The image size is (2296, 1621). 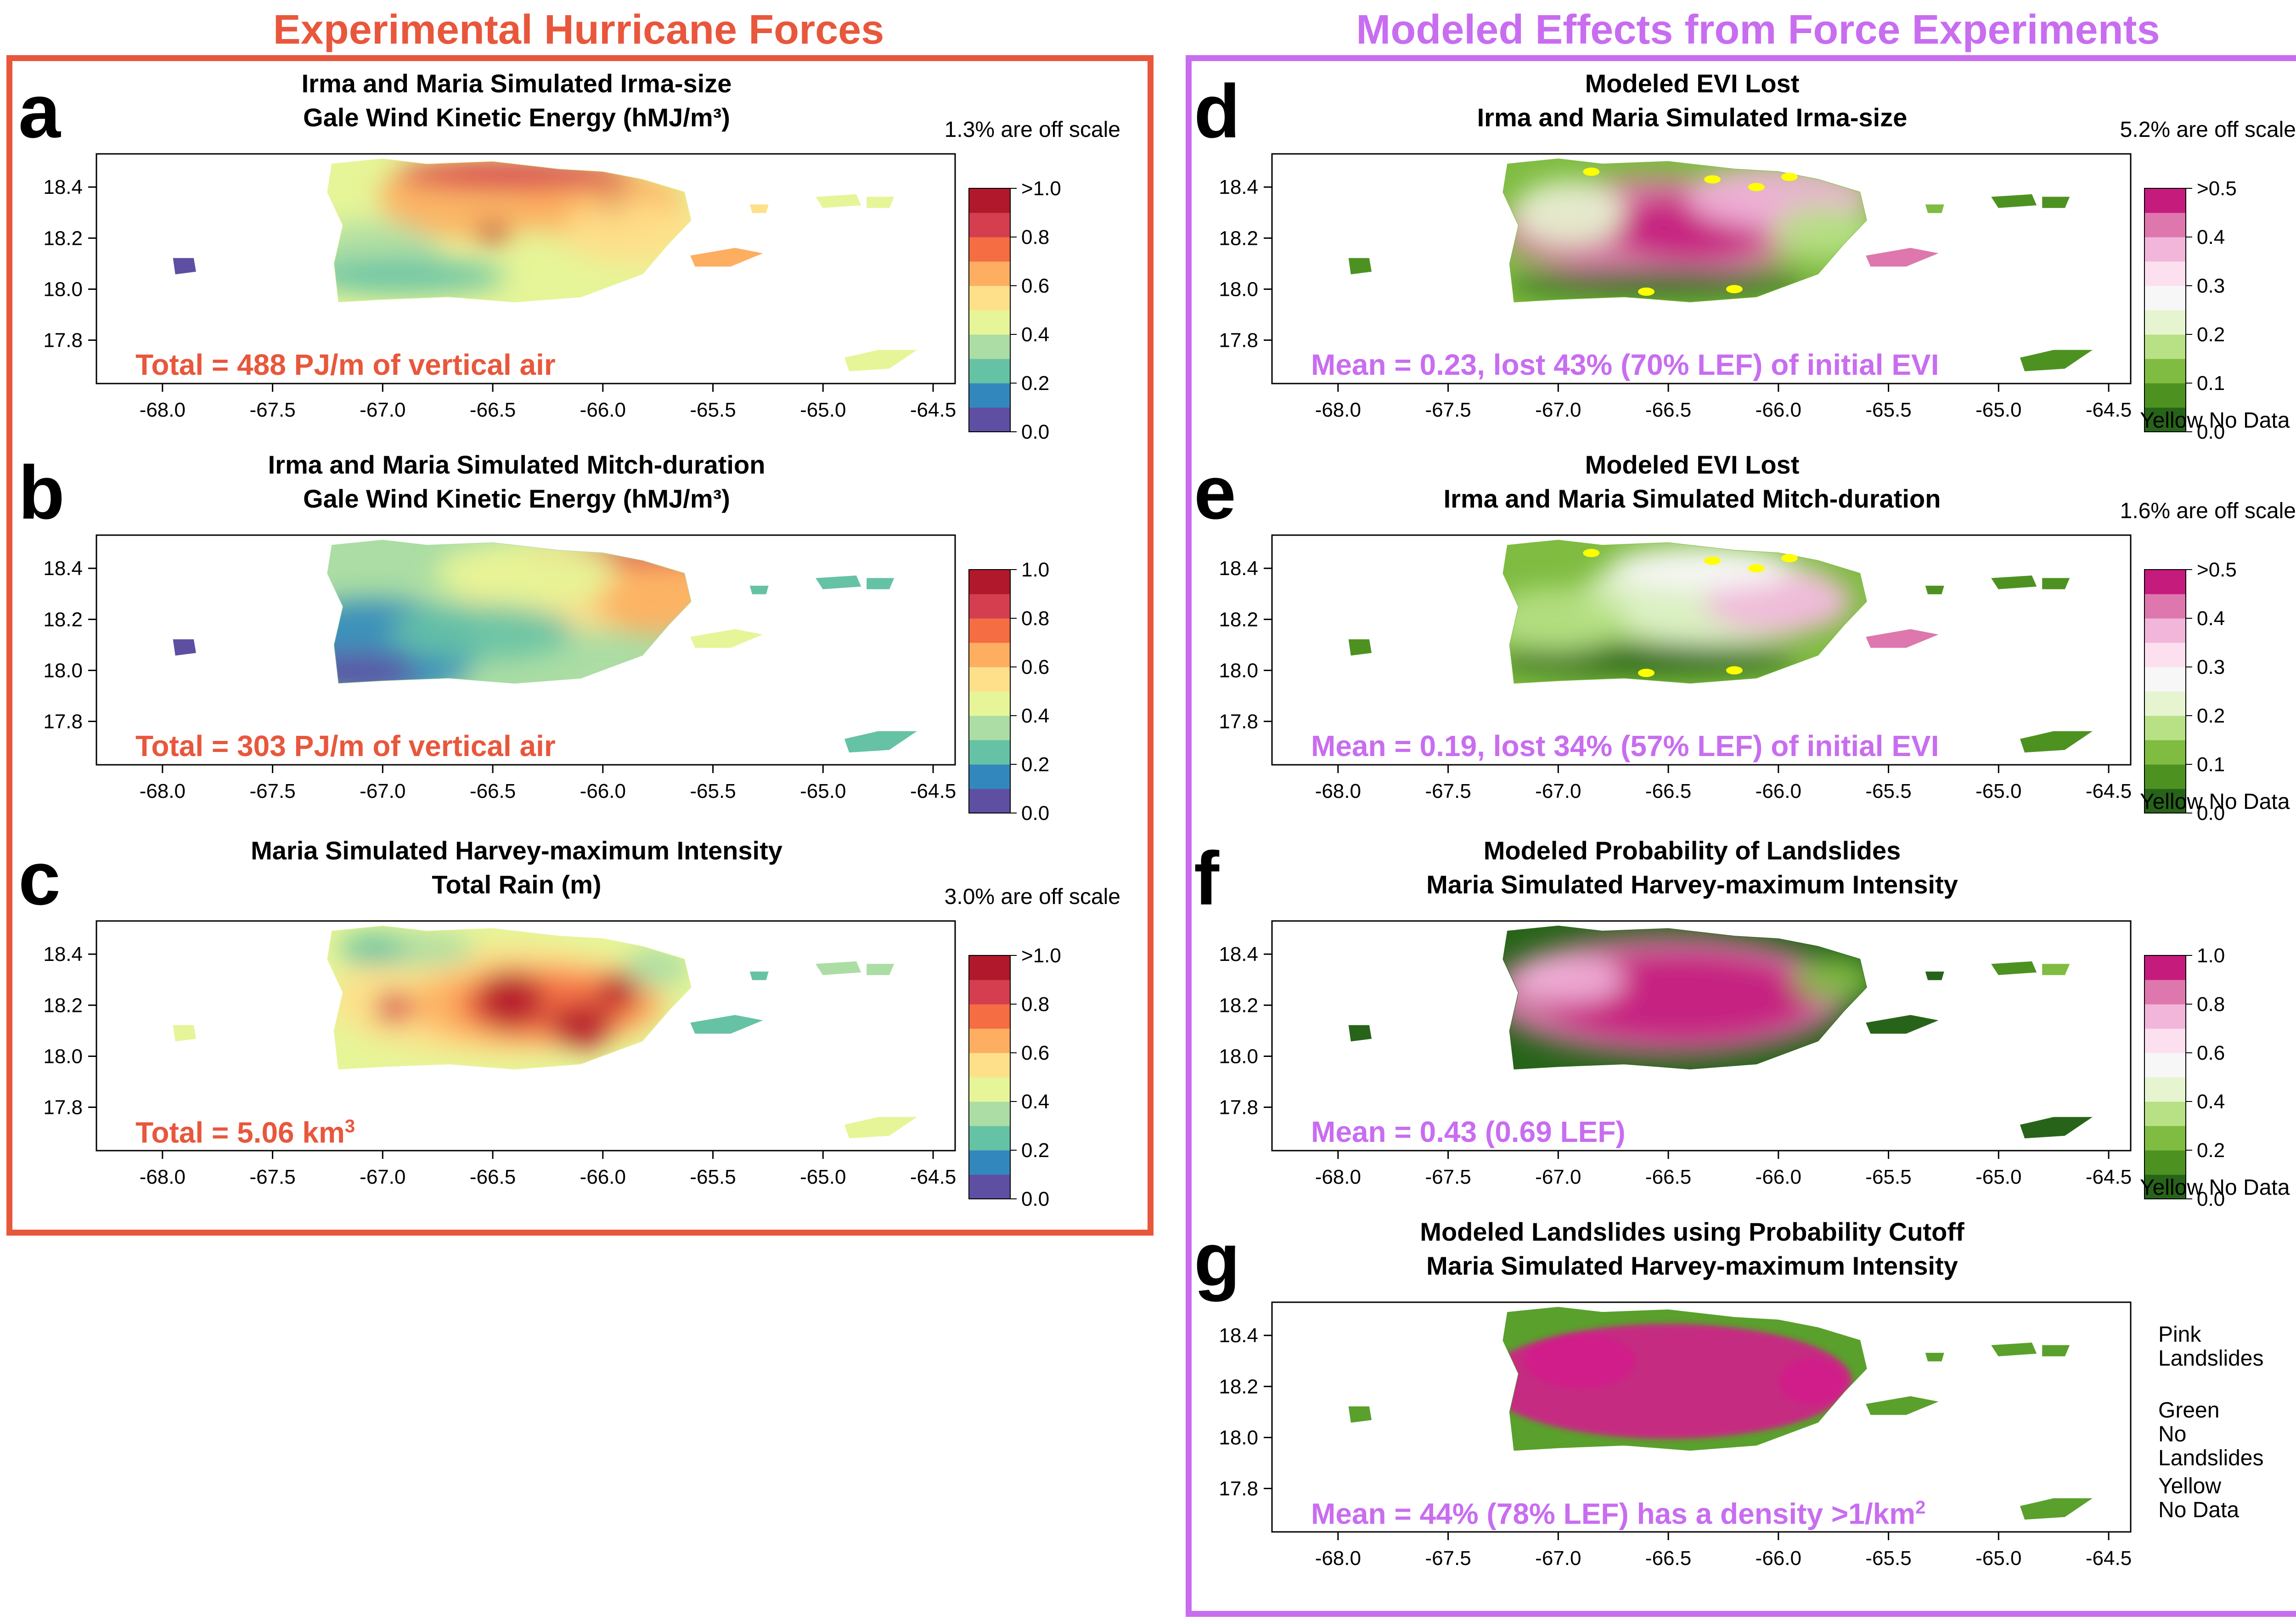 What do you see at coordinates (345, 364) in the screenshot?
I see `total-annotation: Total = 488 PJ/m of vertical air` at bounding box center [345, 364].